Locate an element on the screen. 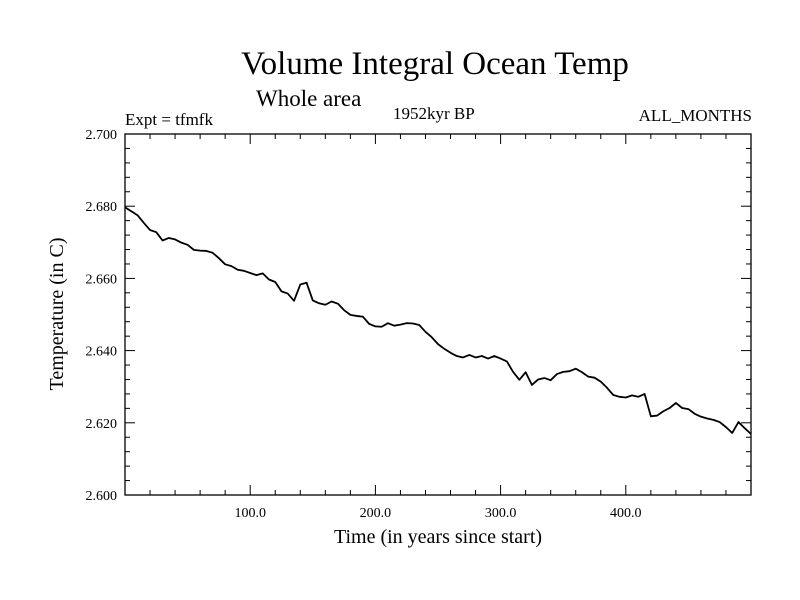  y-tick-label: 2.600 is located at coordinates (102, 496).